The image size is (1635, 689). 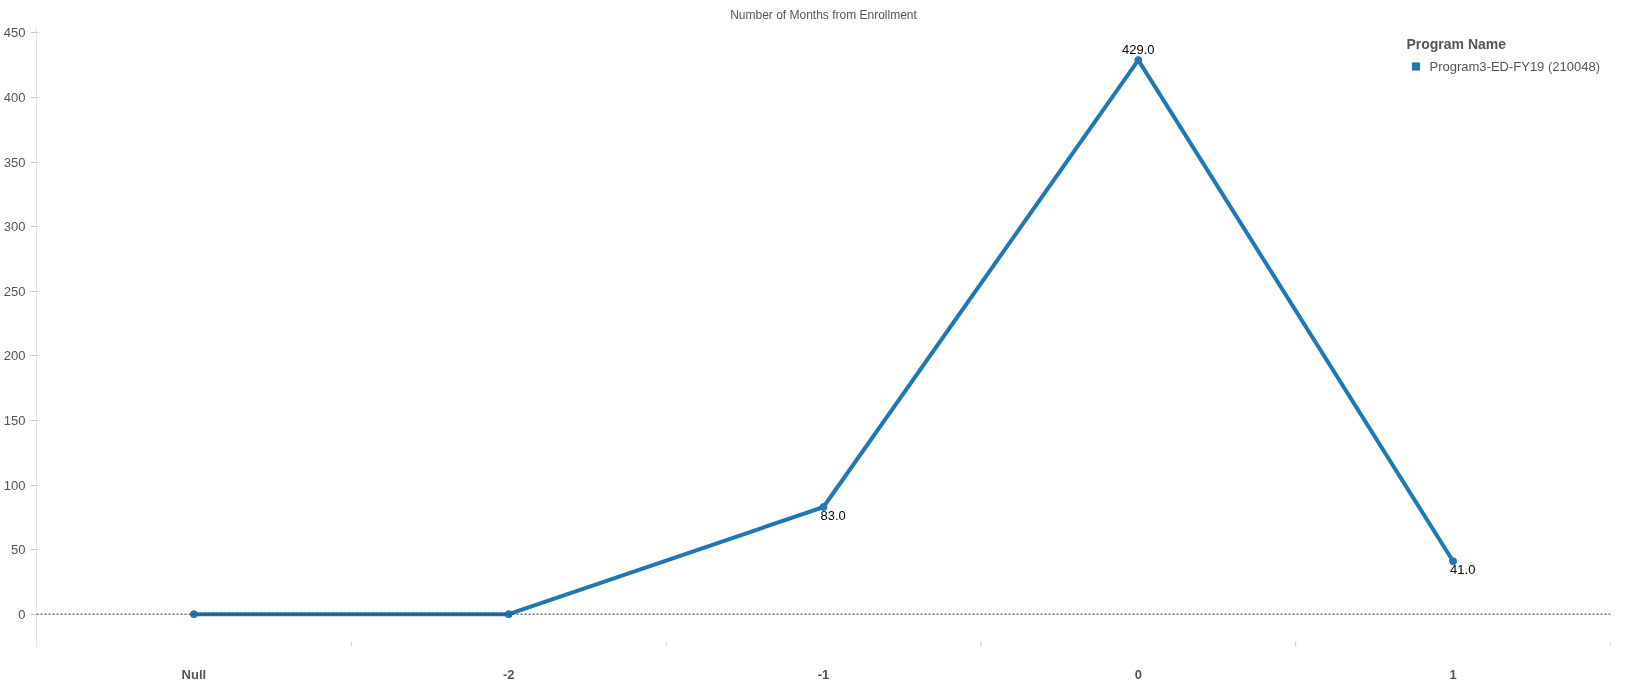 What do you see at coordinates (14, 356) in the screenshot?
I see `y-tick-label: 200` at bounding box center [14, 356].